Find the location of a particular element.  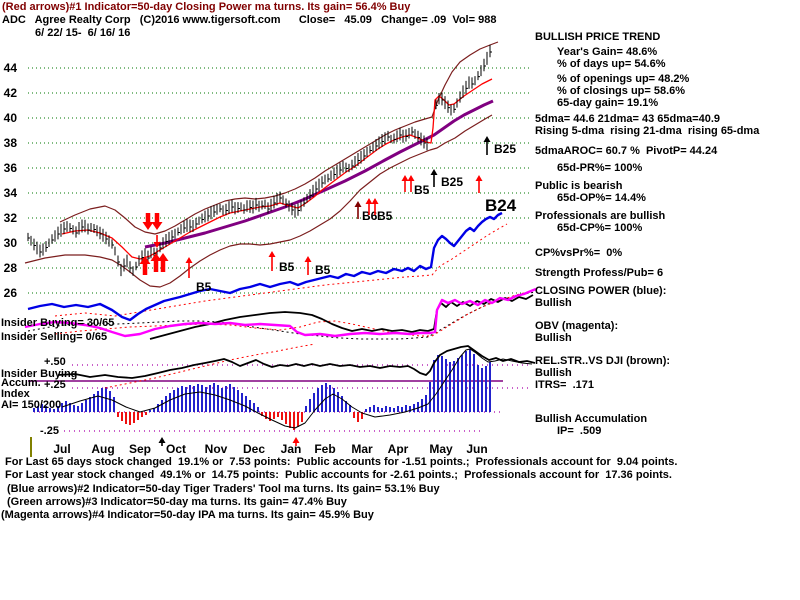

signal-label: B24 is located at coordinates (501, 205).